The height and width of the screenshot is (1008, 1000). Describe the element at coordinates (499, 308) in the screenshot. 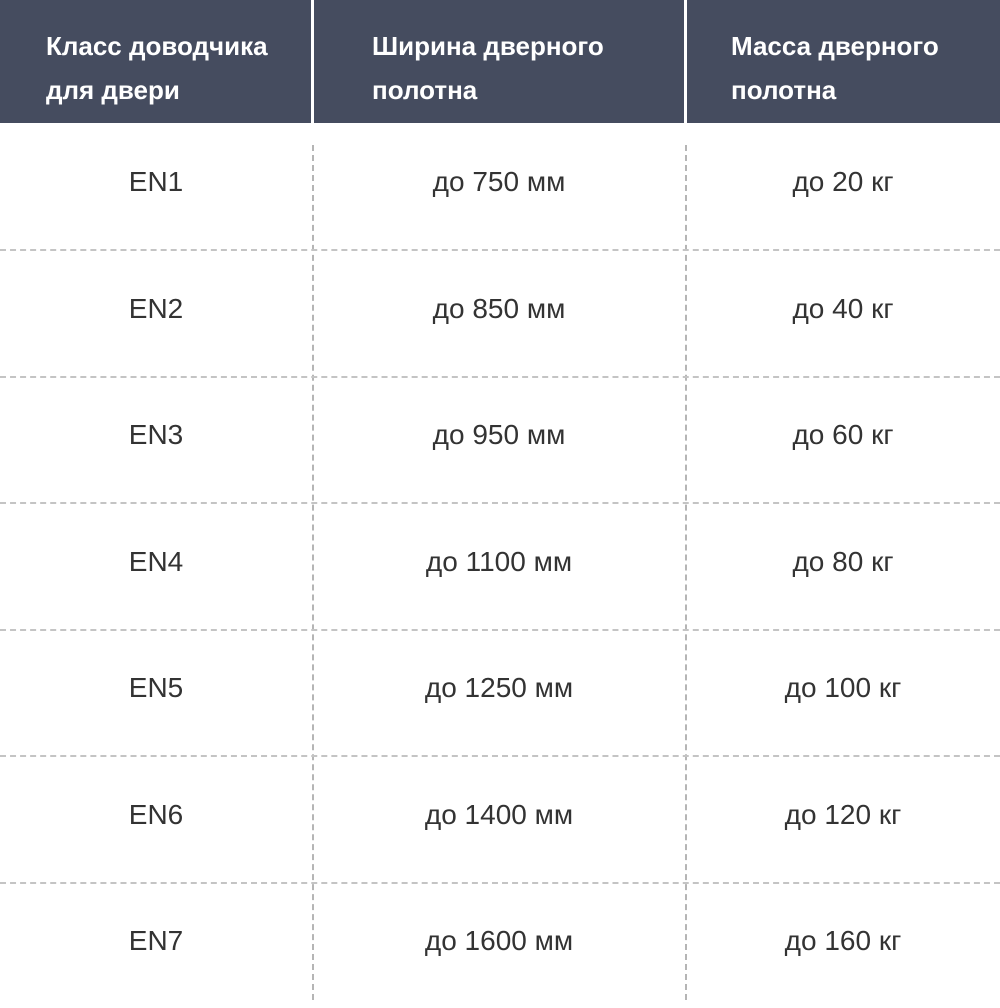

I see `width-cell: до 850 мм` at that location.